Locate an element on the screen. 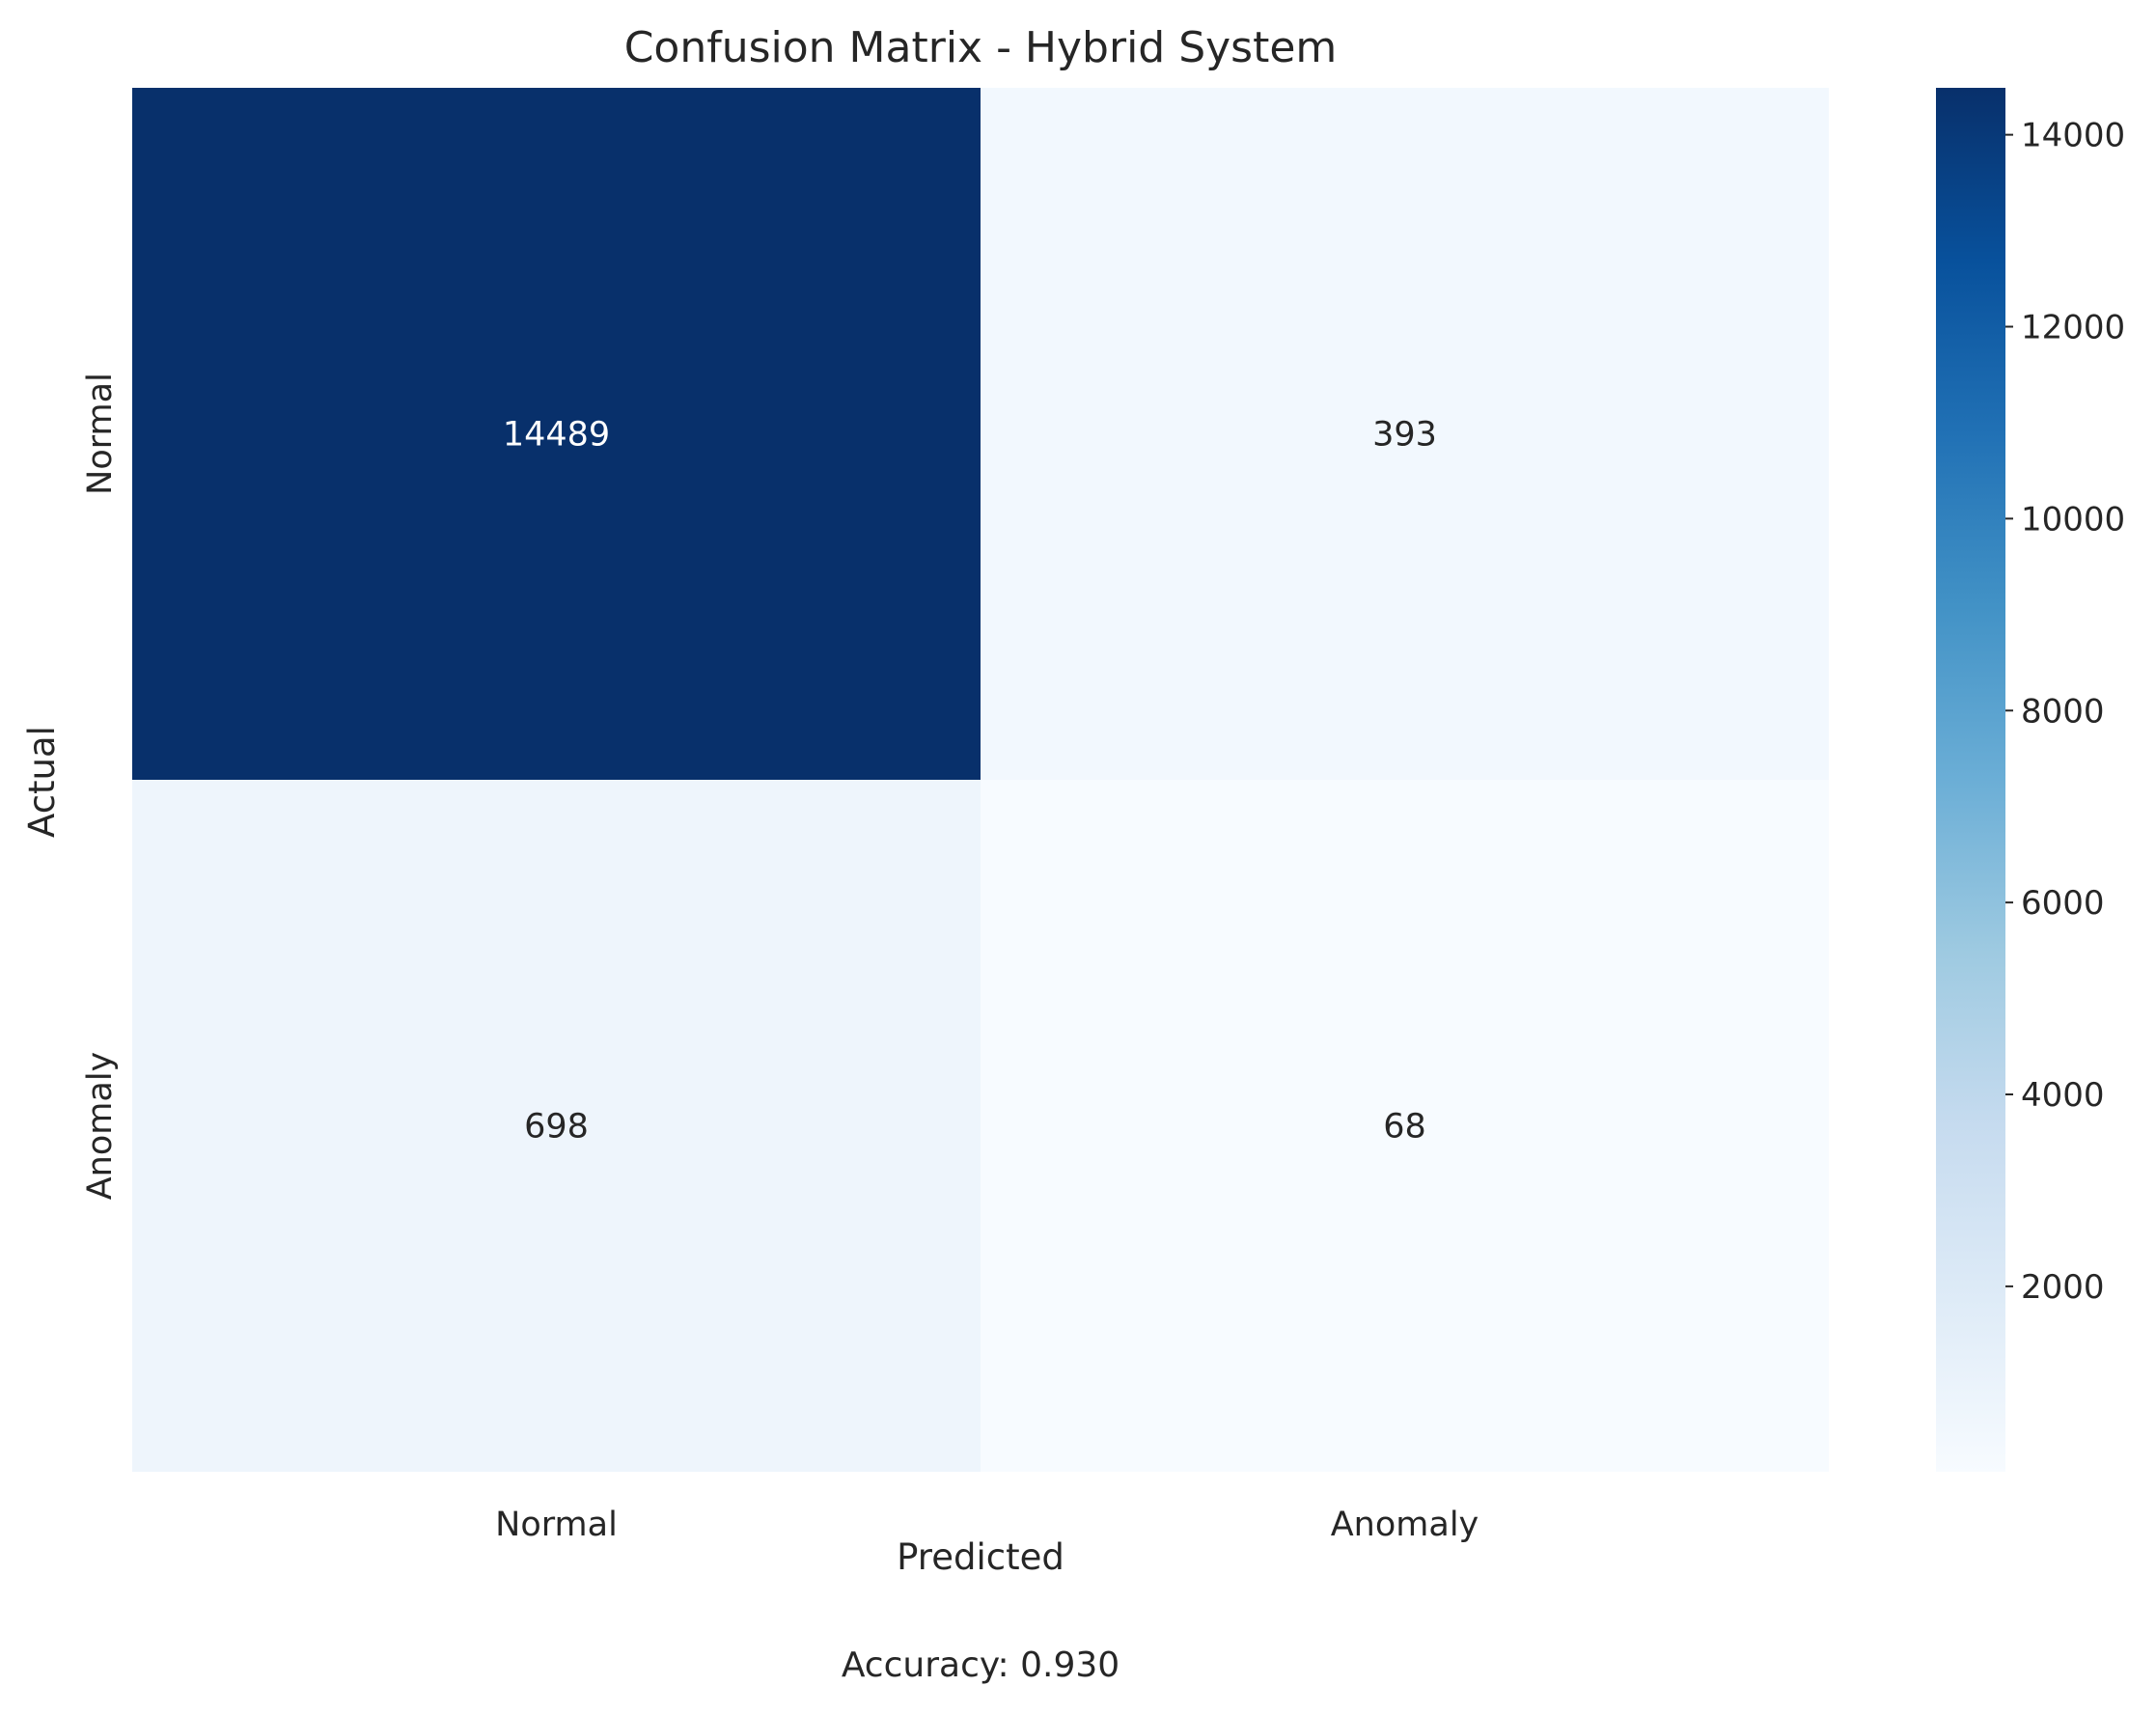 The width and height of the screenshot is (2156, 1714). y-tick-labels: Normal Anomaly is located at coordinates (100, 787).